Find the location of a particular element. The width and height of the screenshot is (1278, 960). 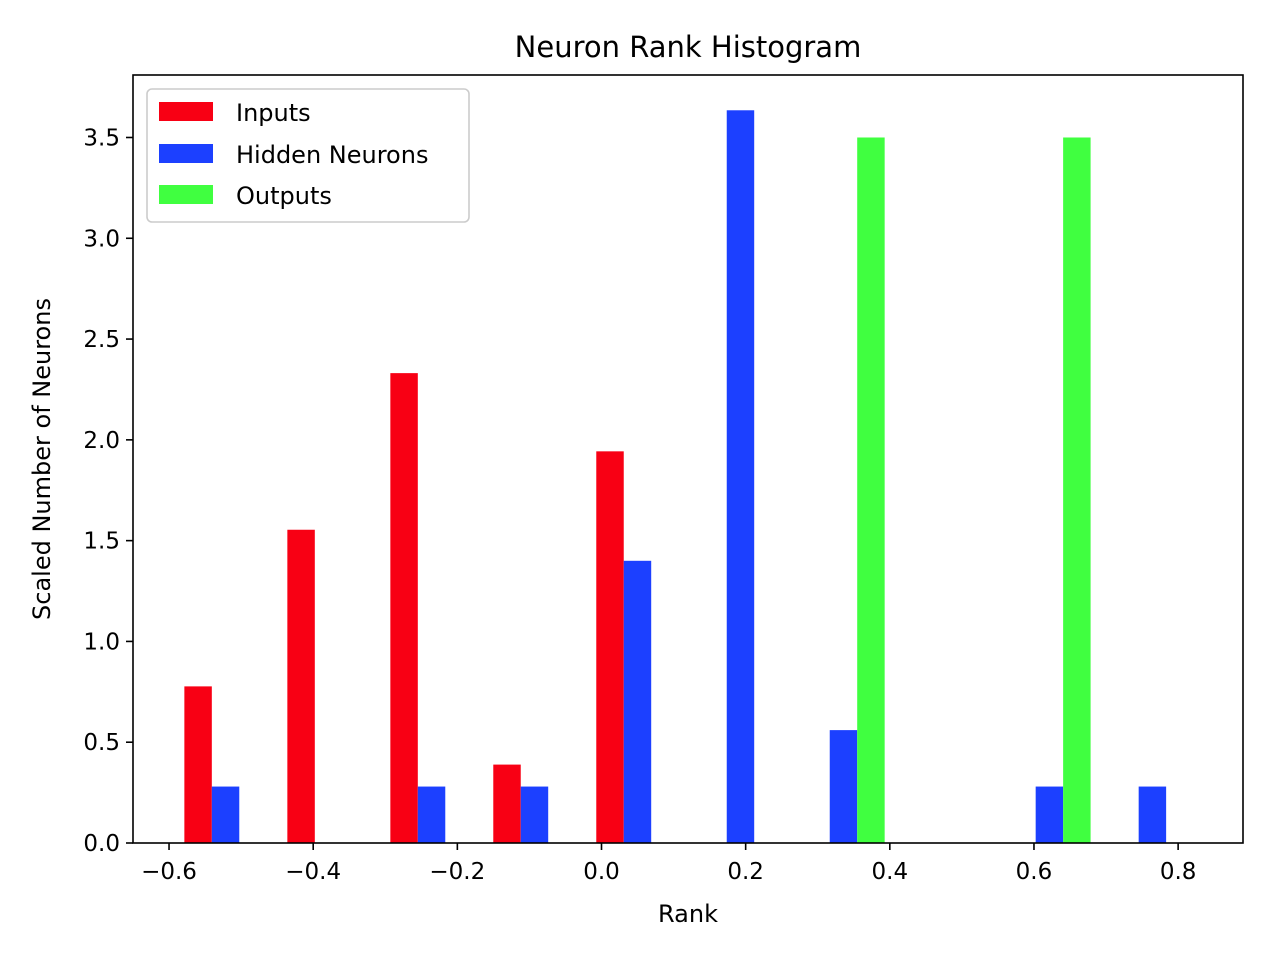

y-tick-label: 1.5 is located at coordinates (101, 542).